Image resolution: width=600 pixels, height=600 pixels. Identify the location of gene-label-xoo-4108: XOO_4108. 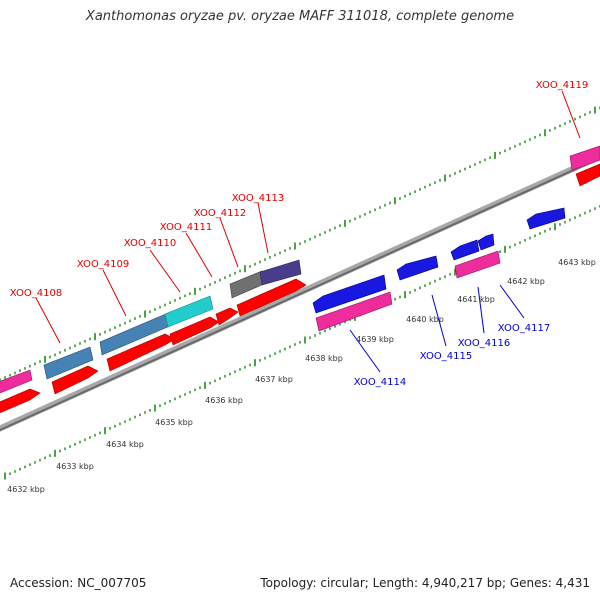
(36, 293).